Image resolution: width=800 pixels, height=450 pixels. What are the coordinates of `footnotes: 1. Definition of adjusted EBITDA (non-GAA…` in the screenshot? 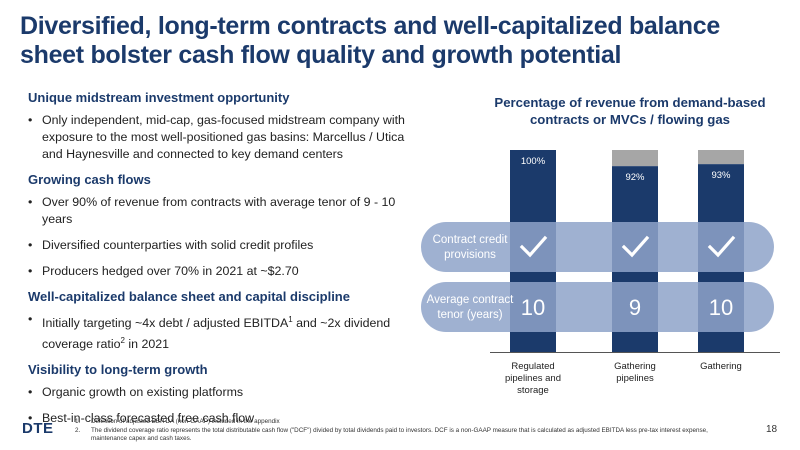 It's located at (400, 431).